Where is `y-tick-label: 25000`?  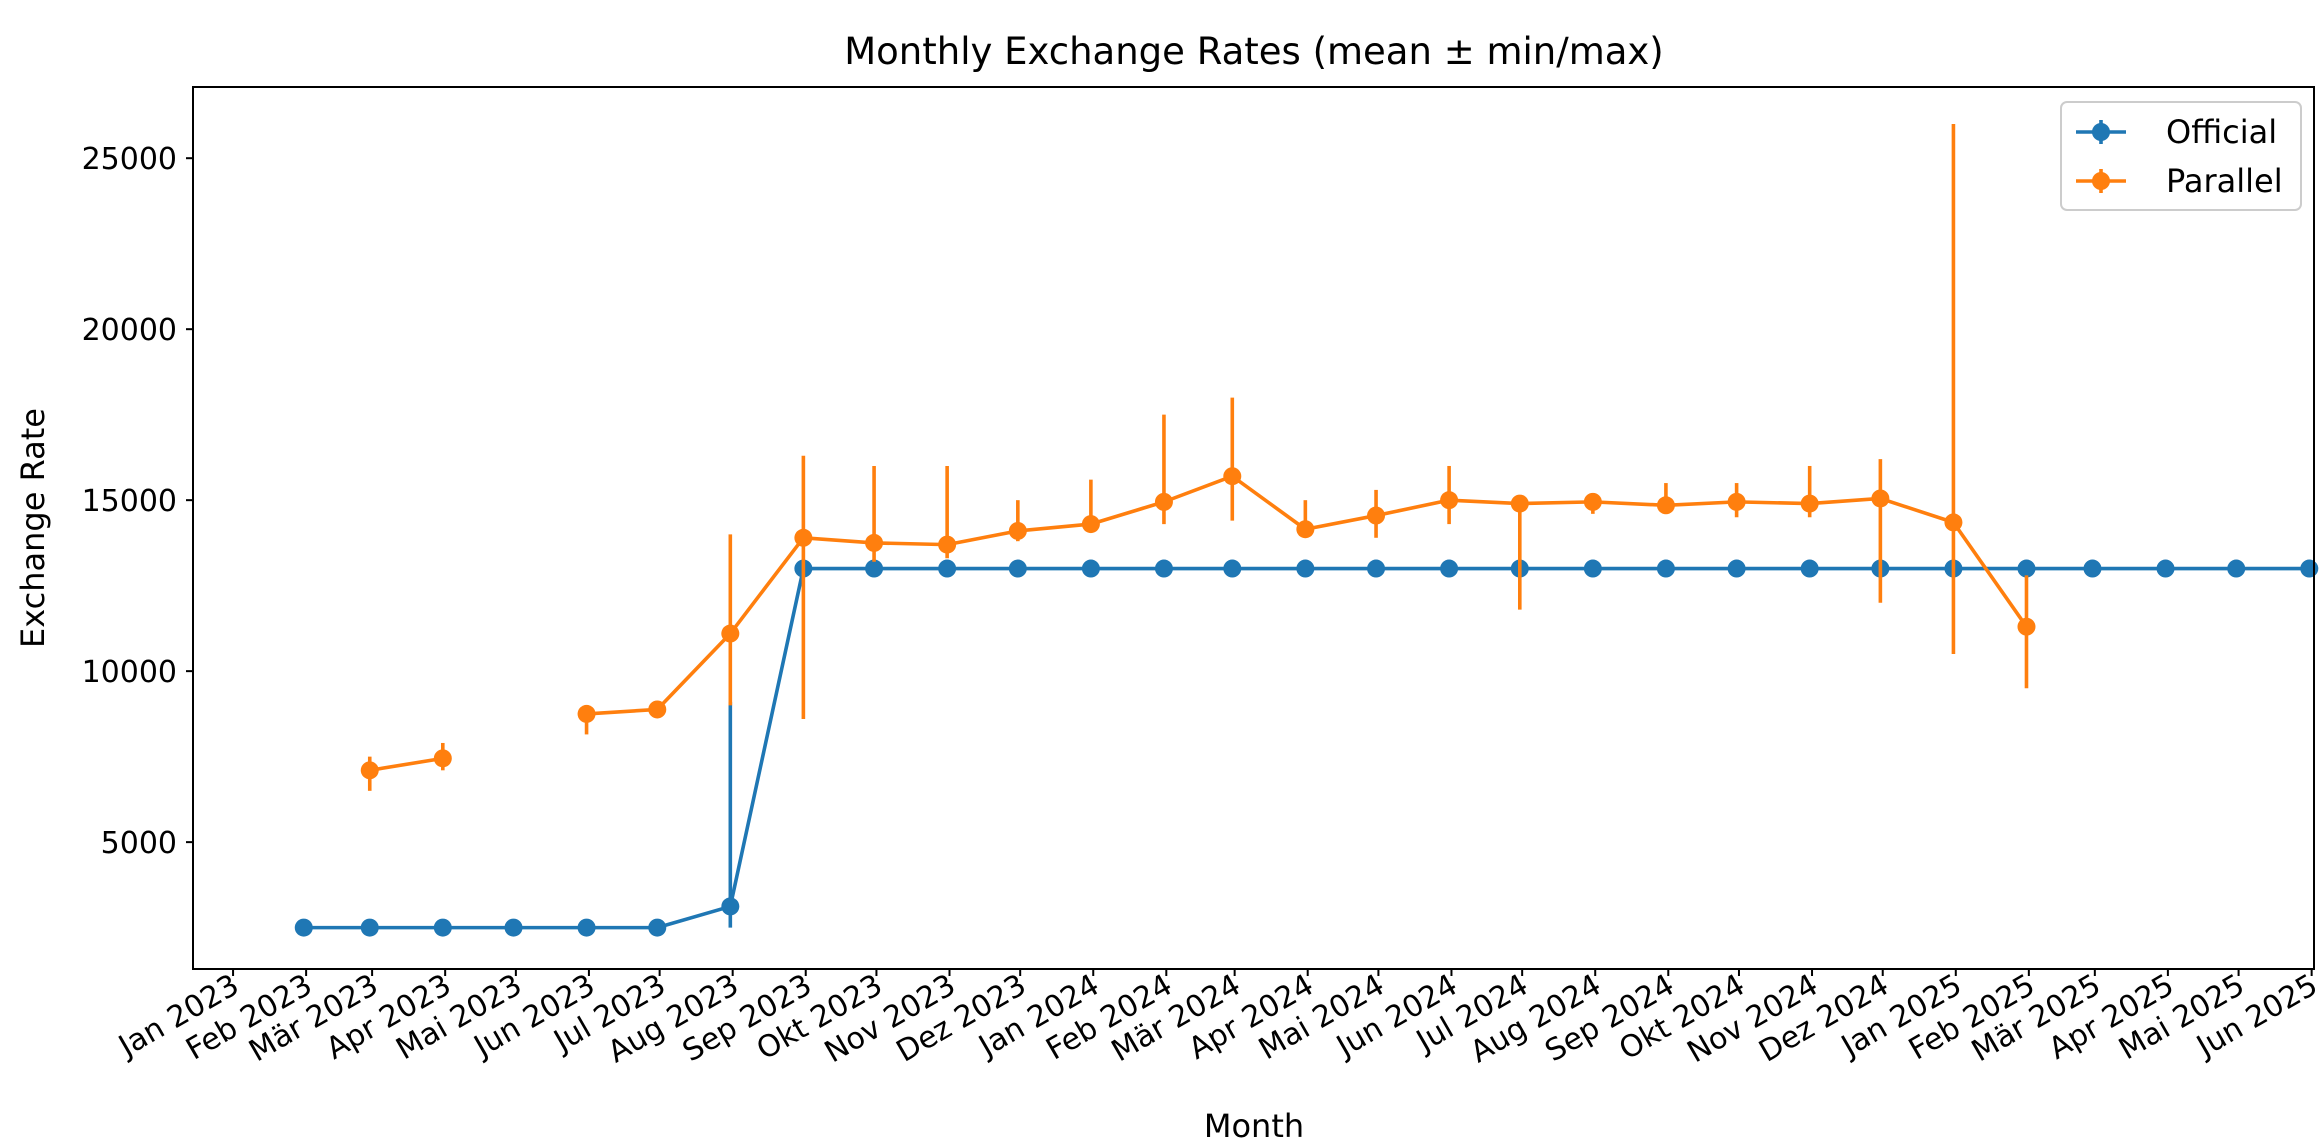
y-tick-label: 25000 is located at coordinates (129, 159).